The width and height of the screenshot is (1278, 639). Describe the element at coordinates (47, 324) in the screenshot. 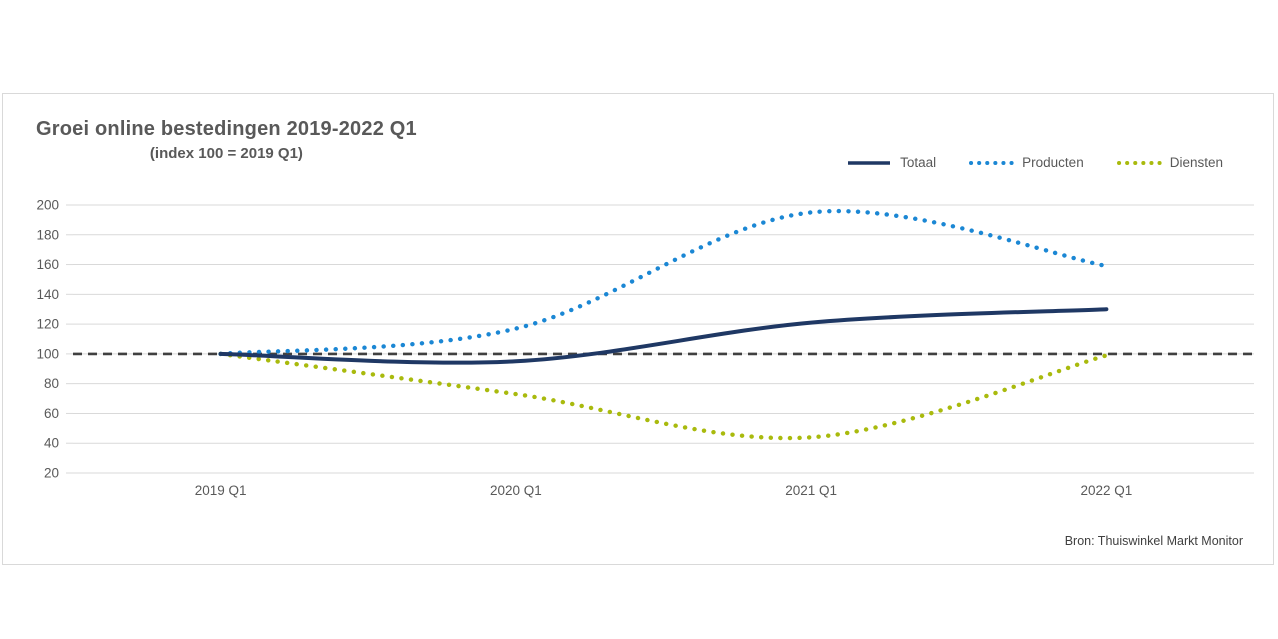

I see `y-axis-label: 120` at that location.